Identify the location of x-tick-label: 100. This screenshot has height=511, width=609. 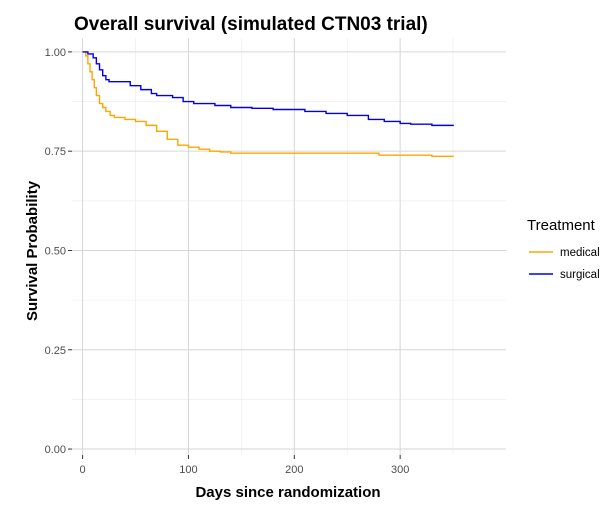
(188, 470).